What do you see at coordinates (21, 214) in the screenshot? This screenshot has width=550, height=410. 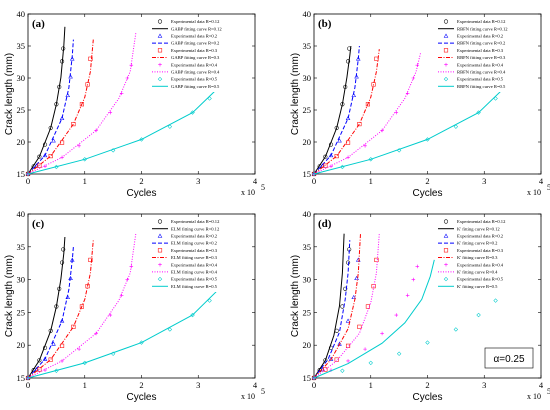 I see `y-tick-label: 40` at bounding box center [21, 214].